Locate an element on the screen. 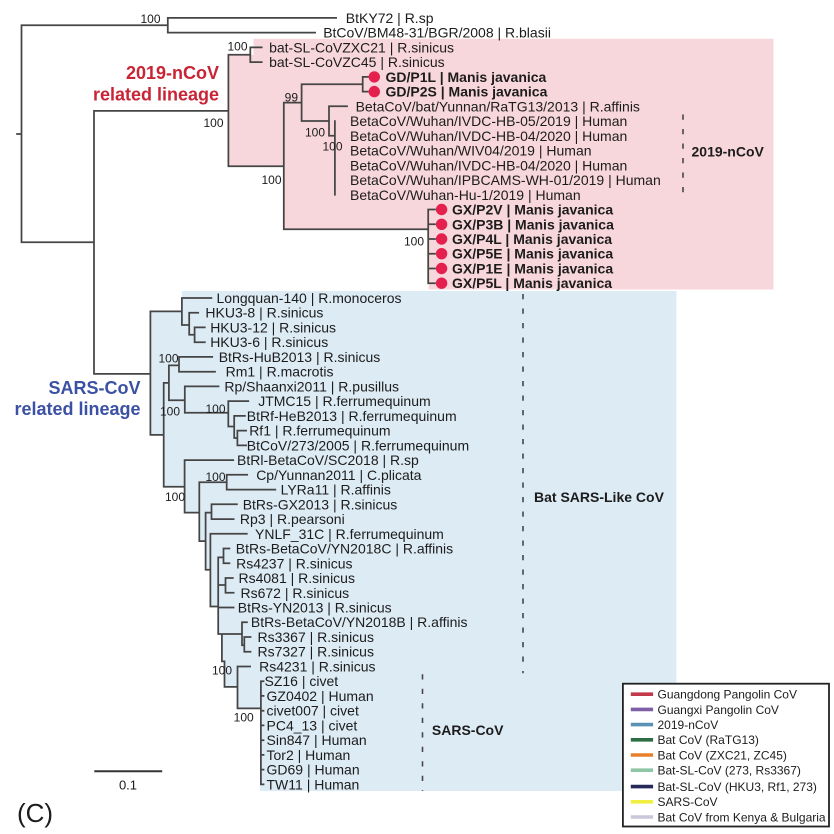  svg-text: Rp/Shaanxi2011 | R.pusillus is located at coordinates (311, 386).